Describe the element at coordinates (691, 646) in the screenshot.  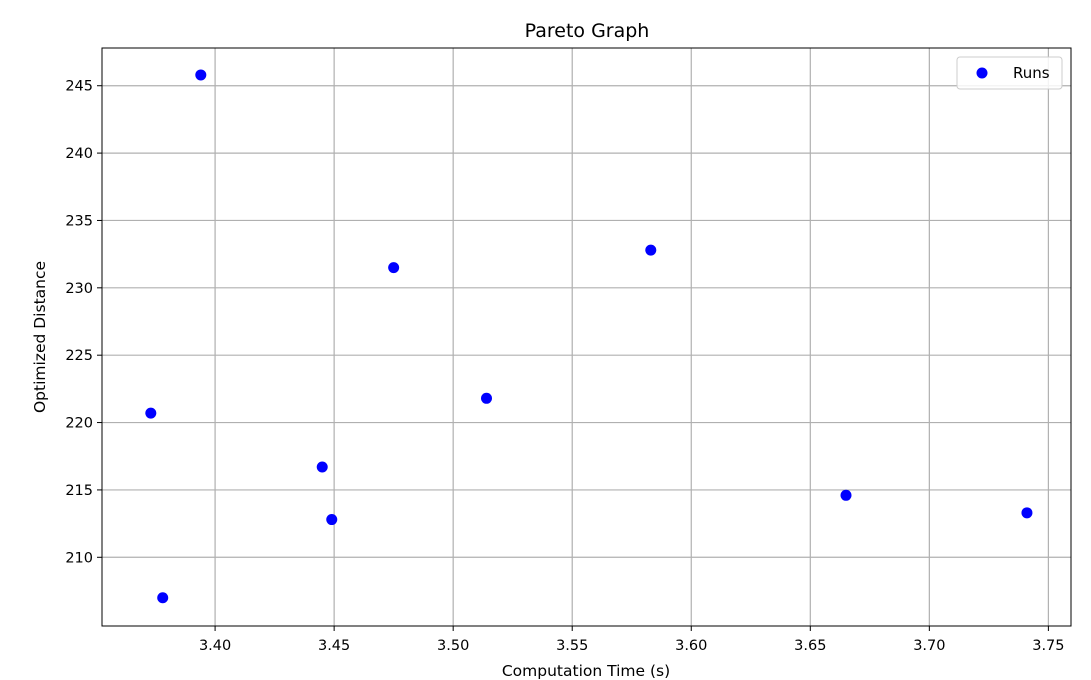
I see `x-tick-label: 3.60` at that location.